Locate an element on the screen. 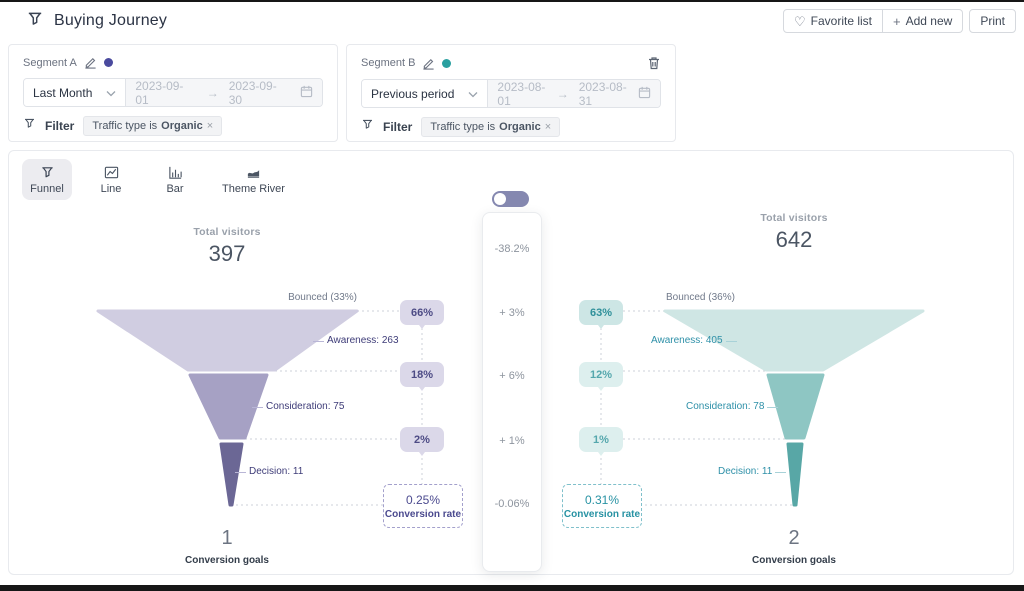 The height and width of the screenshot is (591, 1024). theme-river-icon is located at coordinates (253, 172).